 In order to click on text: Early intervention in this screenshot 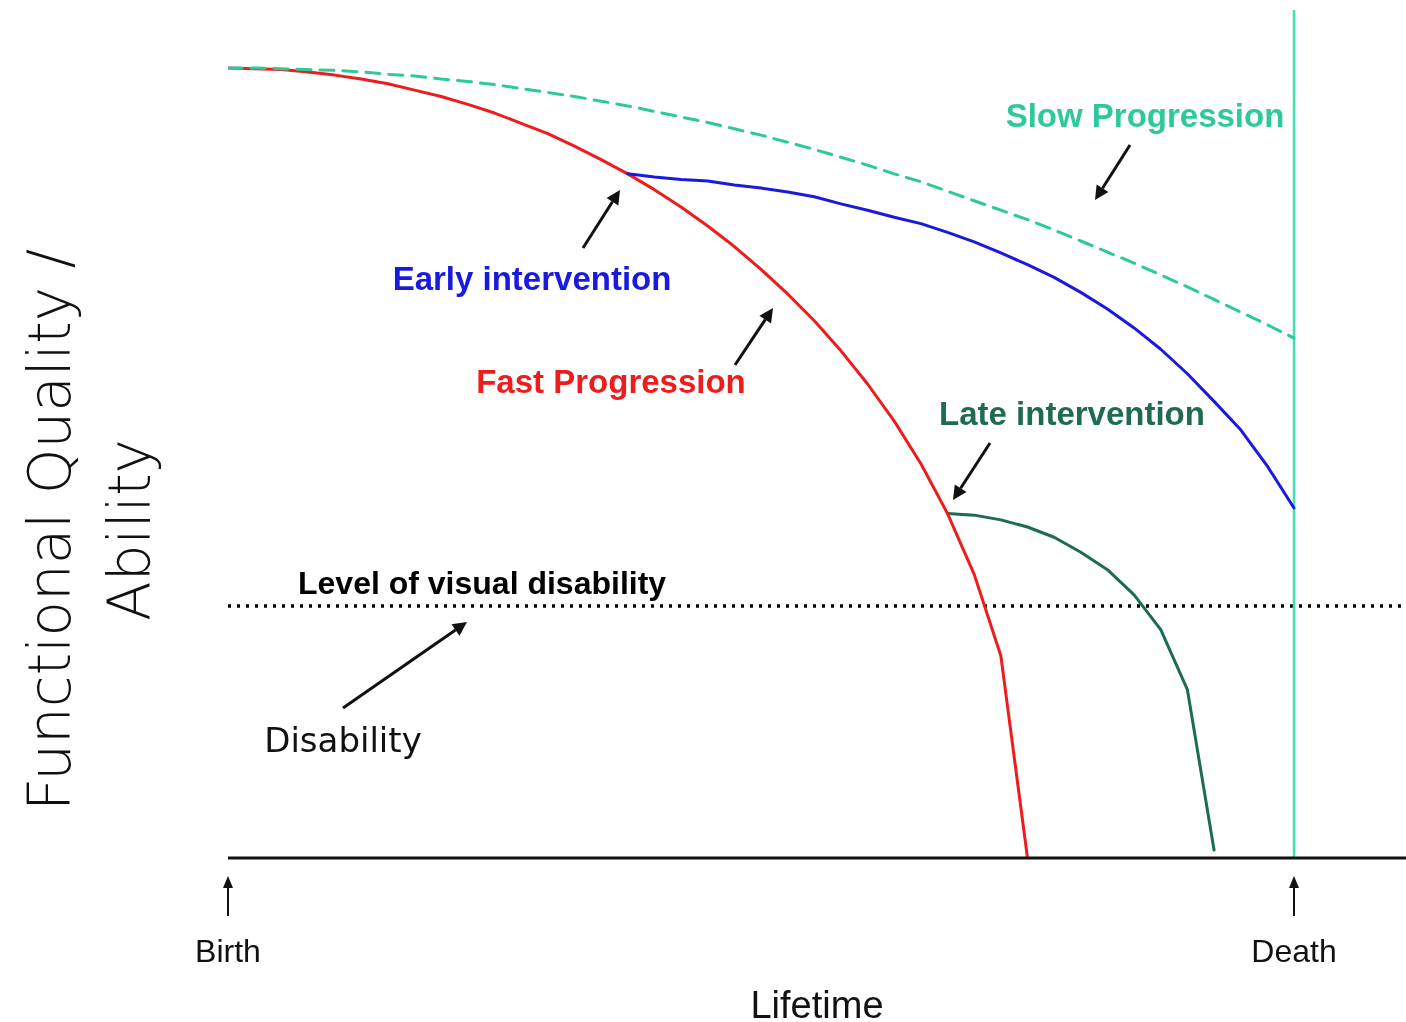, I will do `click(532, 278)`.